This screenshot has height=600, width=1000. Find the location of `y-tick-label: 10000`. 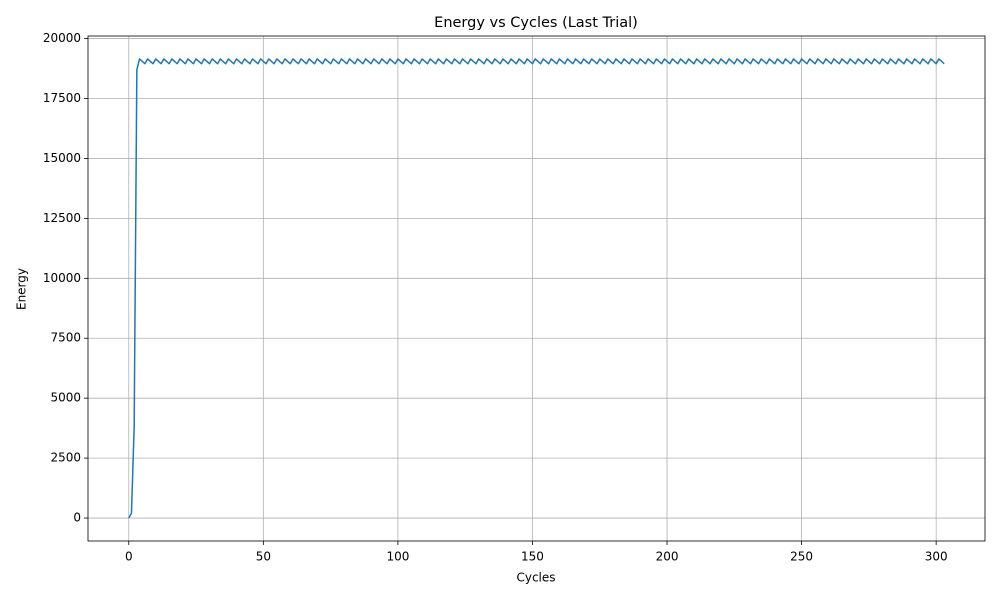

y-tick-label: 10000 is located at coordinates (62, 278).